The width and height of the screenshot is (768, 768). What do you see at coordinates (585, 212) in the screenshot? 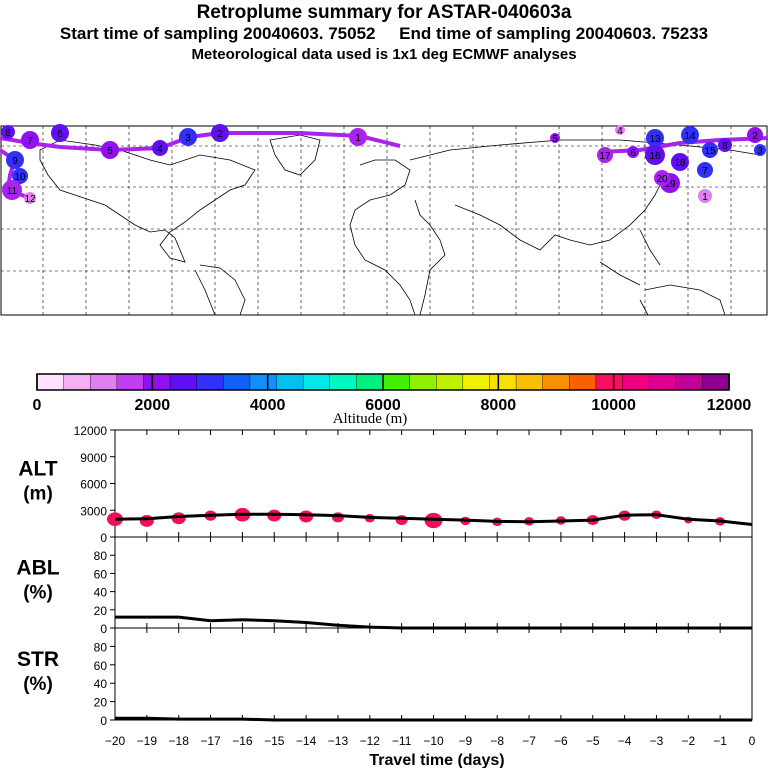
I see `coast-asia` at bounding box center [585, 212].